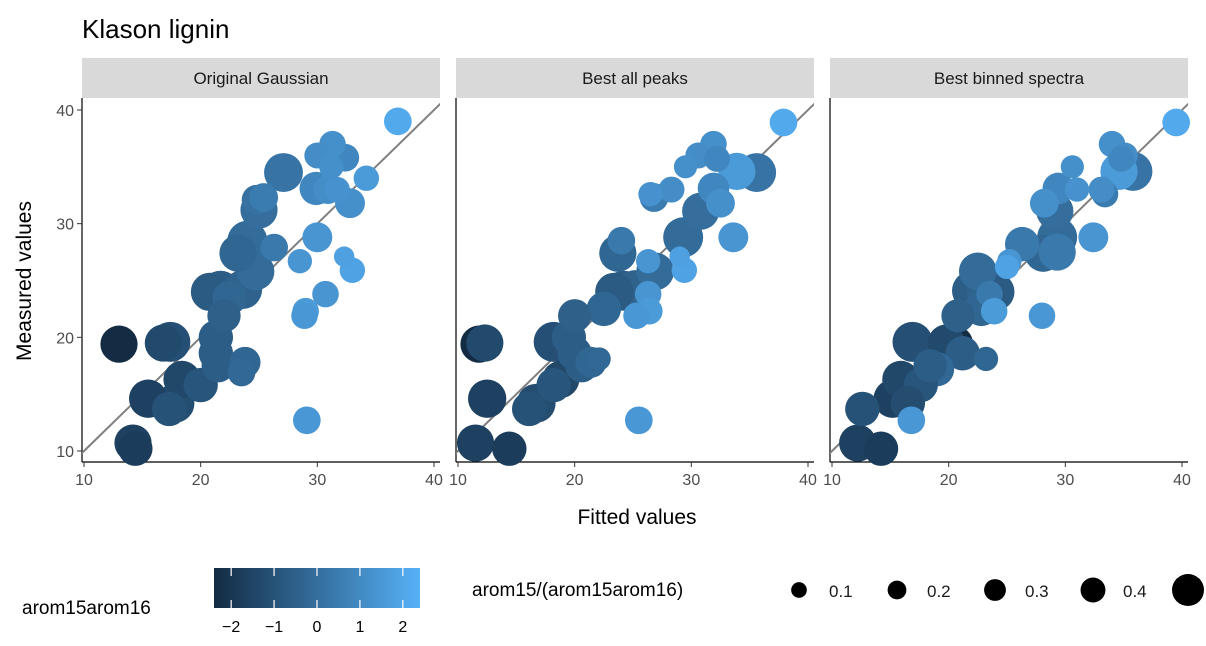 The height and width of the screenshot is (646, 1206). Describe the element at coordinates (359, 627) in the screenshot. I see `color-legend-tick-label: 1` at that location.